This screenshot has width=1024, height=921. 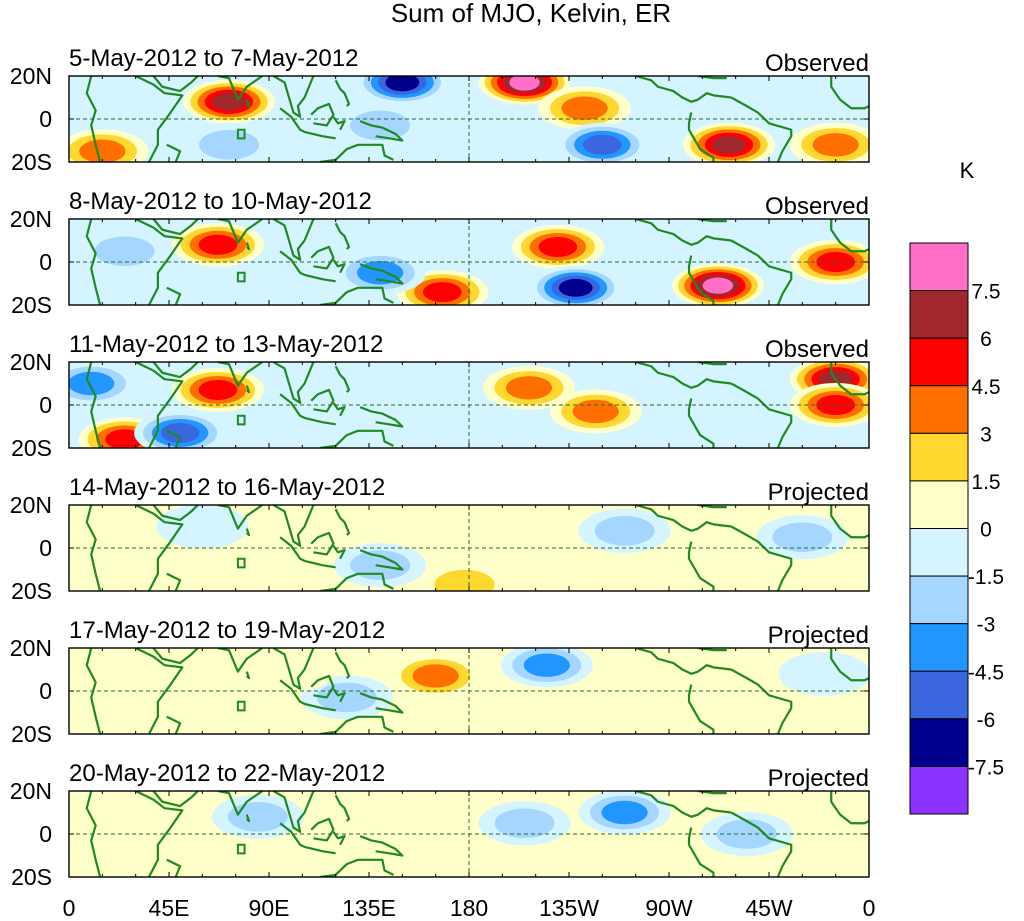 What do you see at coordinates (986, 434) in the screenshot?
I see `colorbar-tick-label: 3` at bounding box center [986, 434].